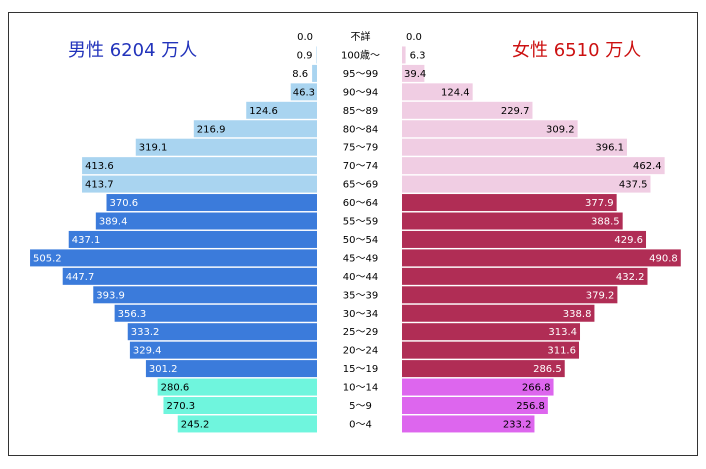 This screenshot has height=469, width=706. I want to click on age-group-label: 20～24, so click(360, 351).